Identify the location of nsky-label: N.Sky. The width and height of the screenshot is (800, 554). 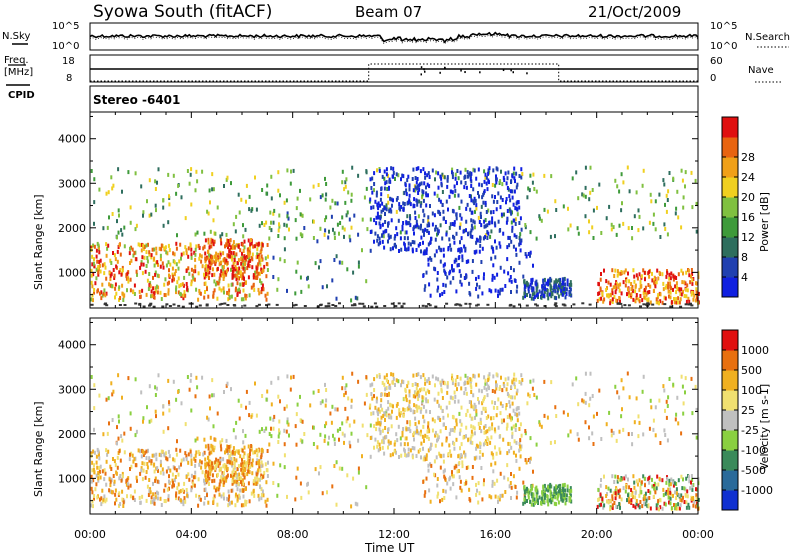
(16, 36).